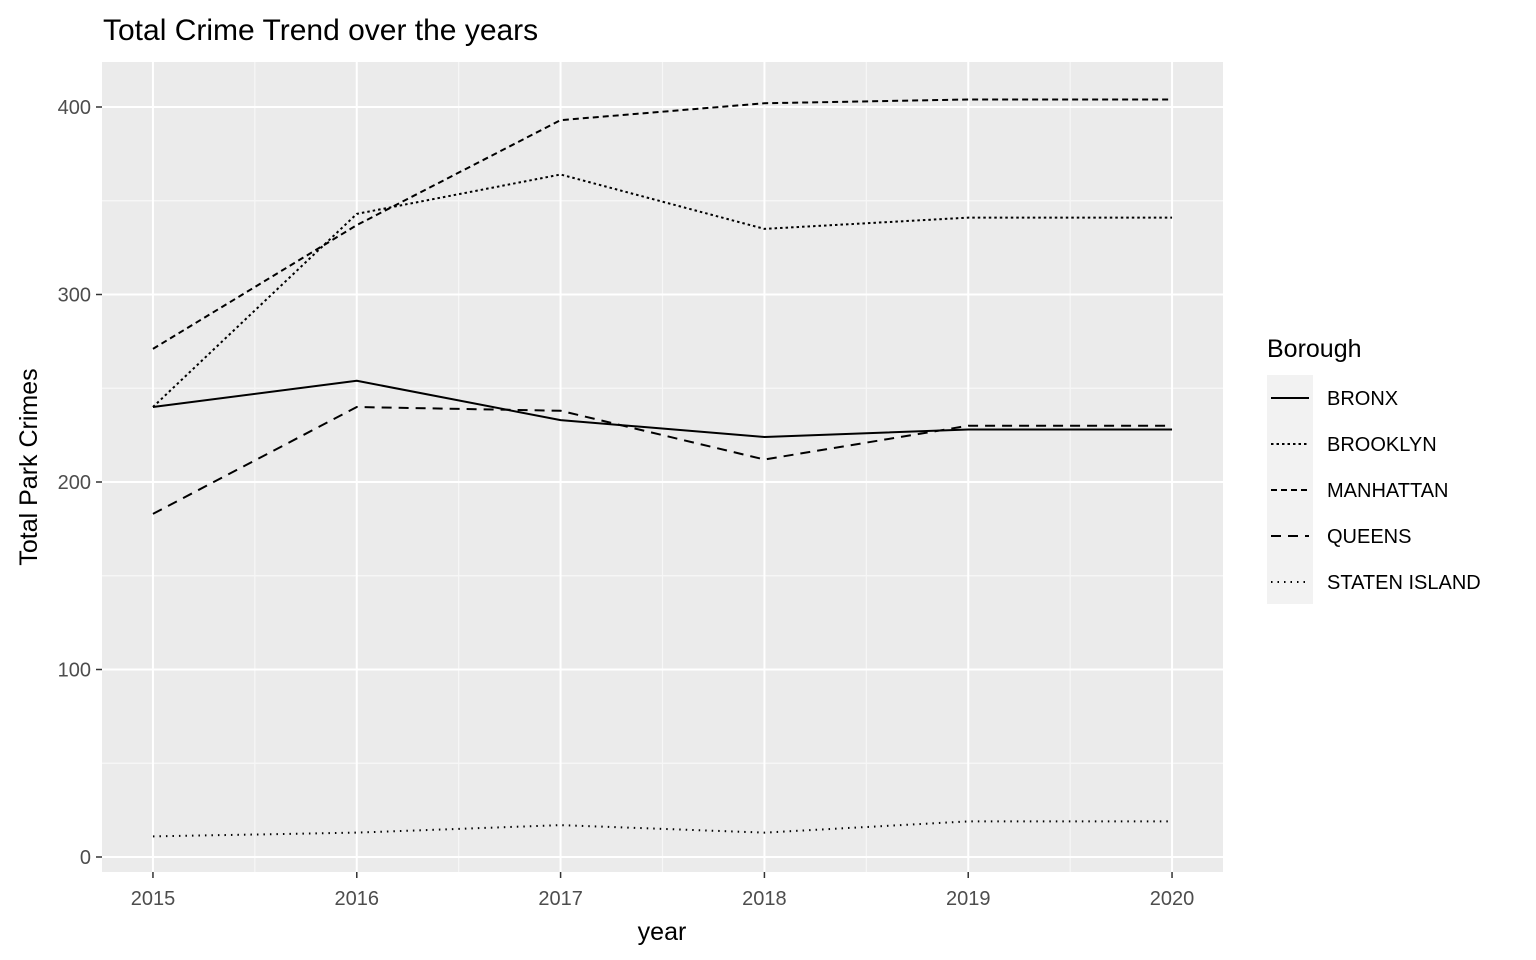 This screenshot has height=960, width=1536. I want to click on x-axis: 2015 2016 2017 2018 2019 2020, so click(663, 891).